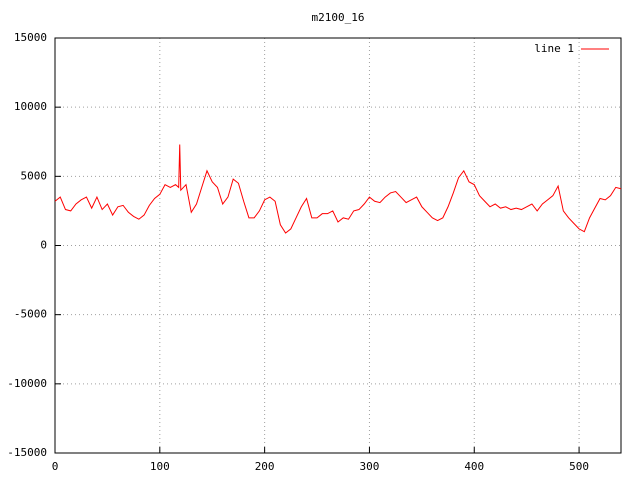  I want to click on x-tick-label: 500, so click(579, 466).